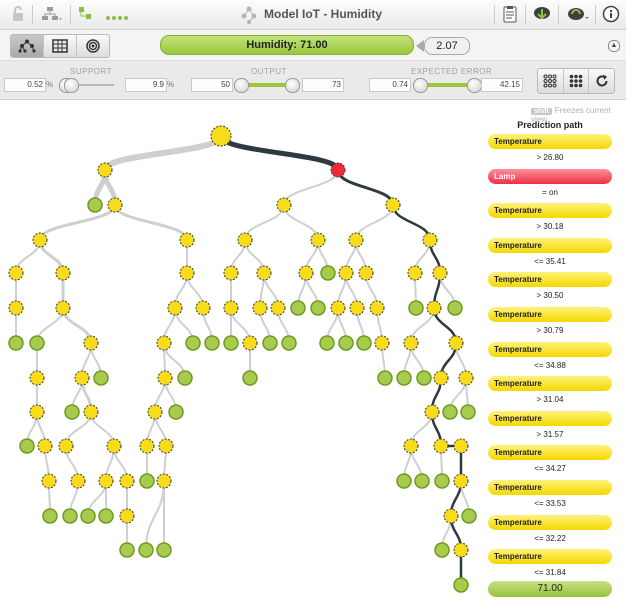 The height and width of the screenshot is (614, 626). What do you see at coordinates (323, 85) in the screenshot?
I see `output-max-input: 73` at bounding box center [323, 85].